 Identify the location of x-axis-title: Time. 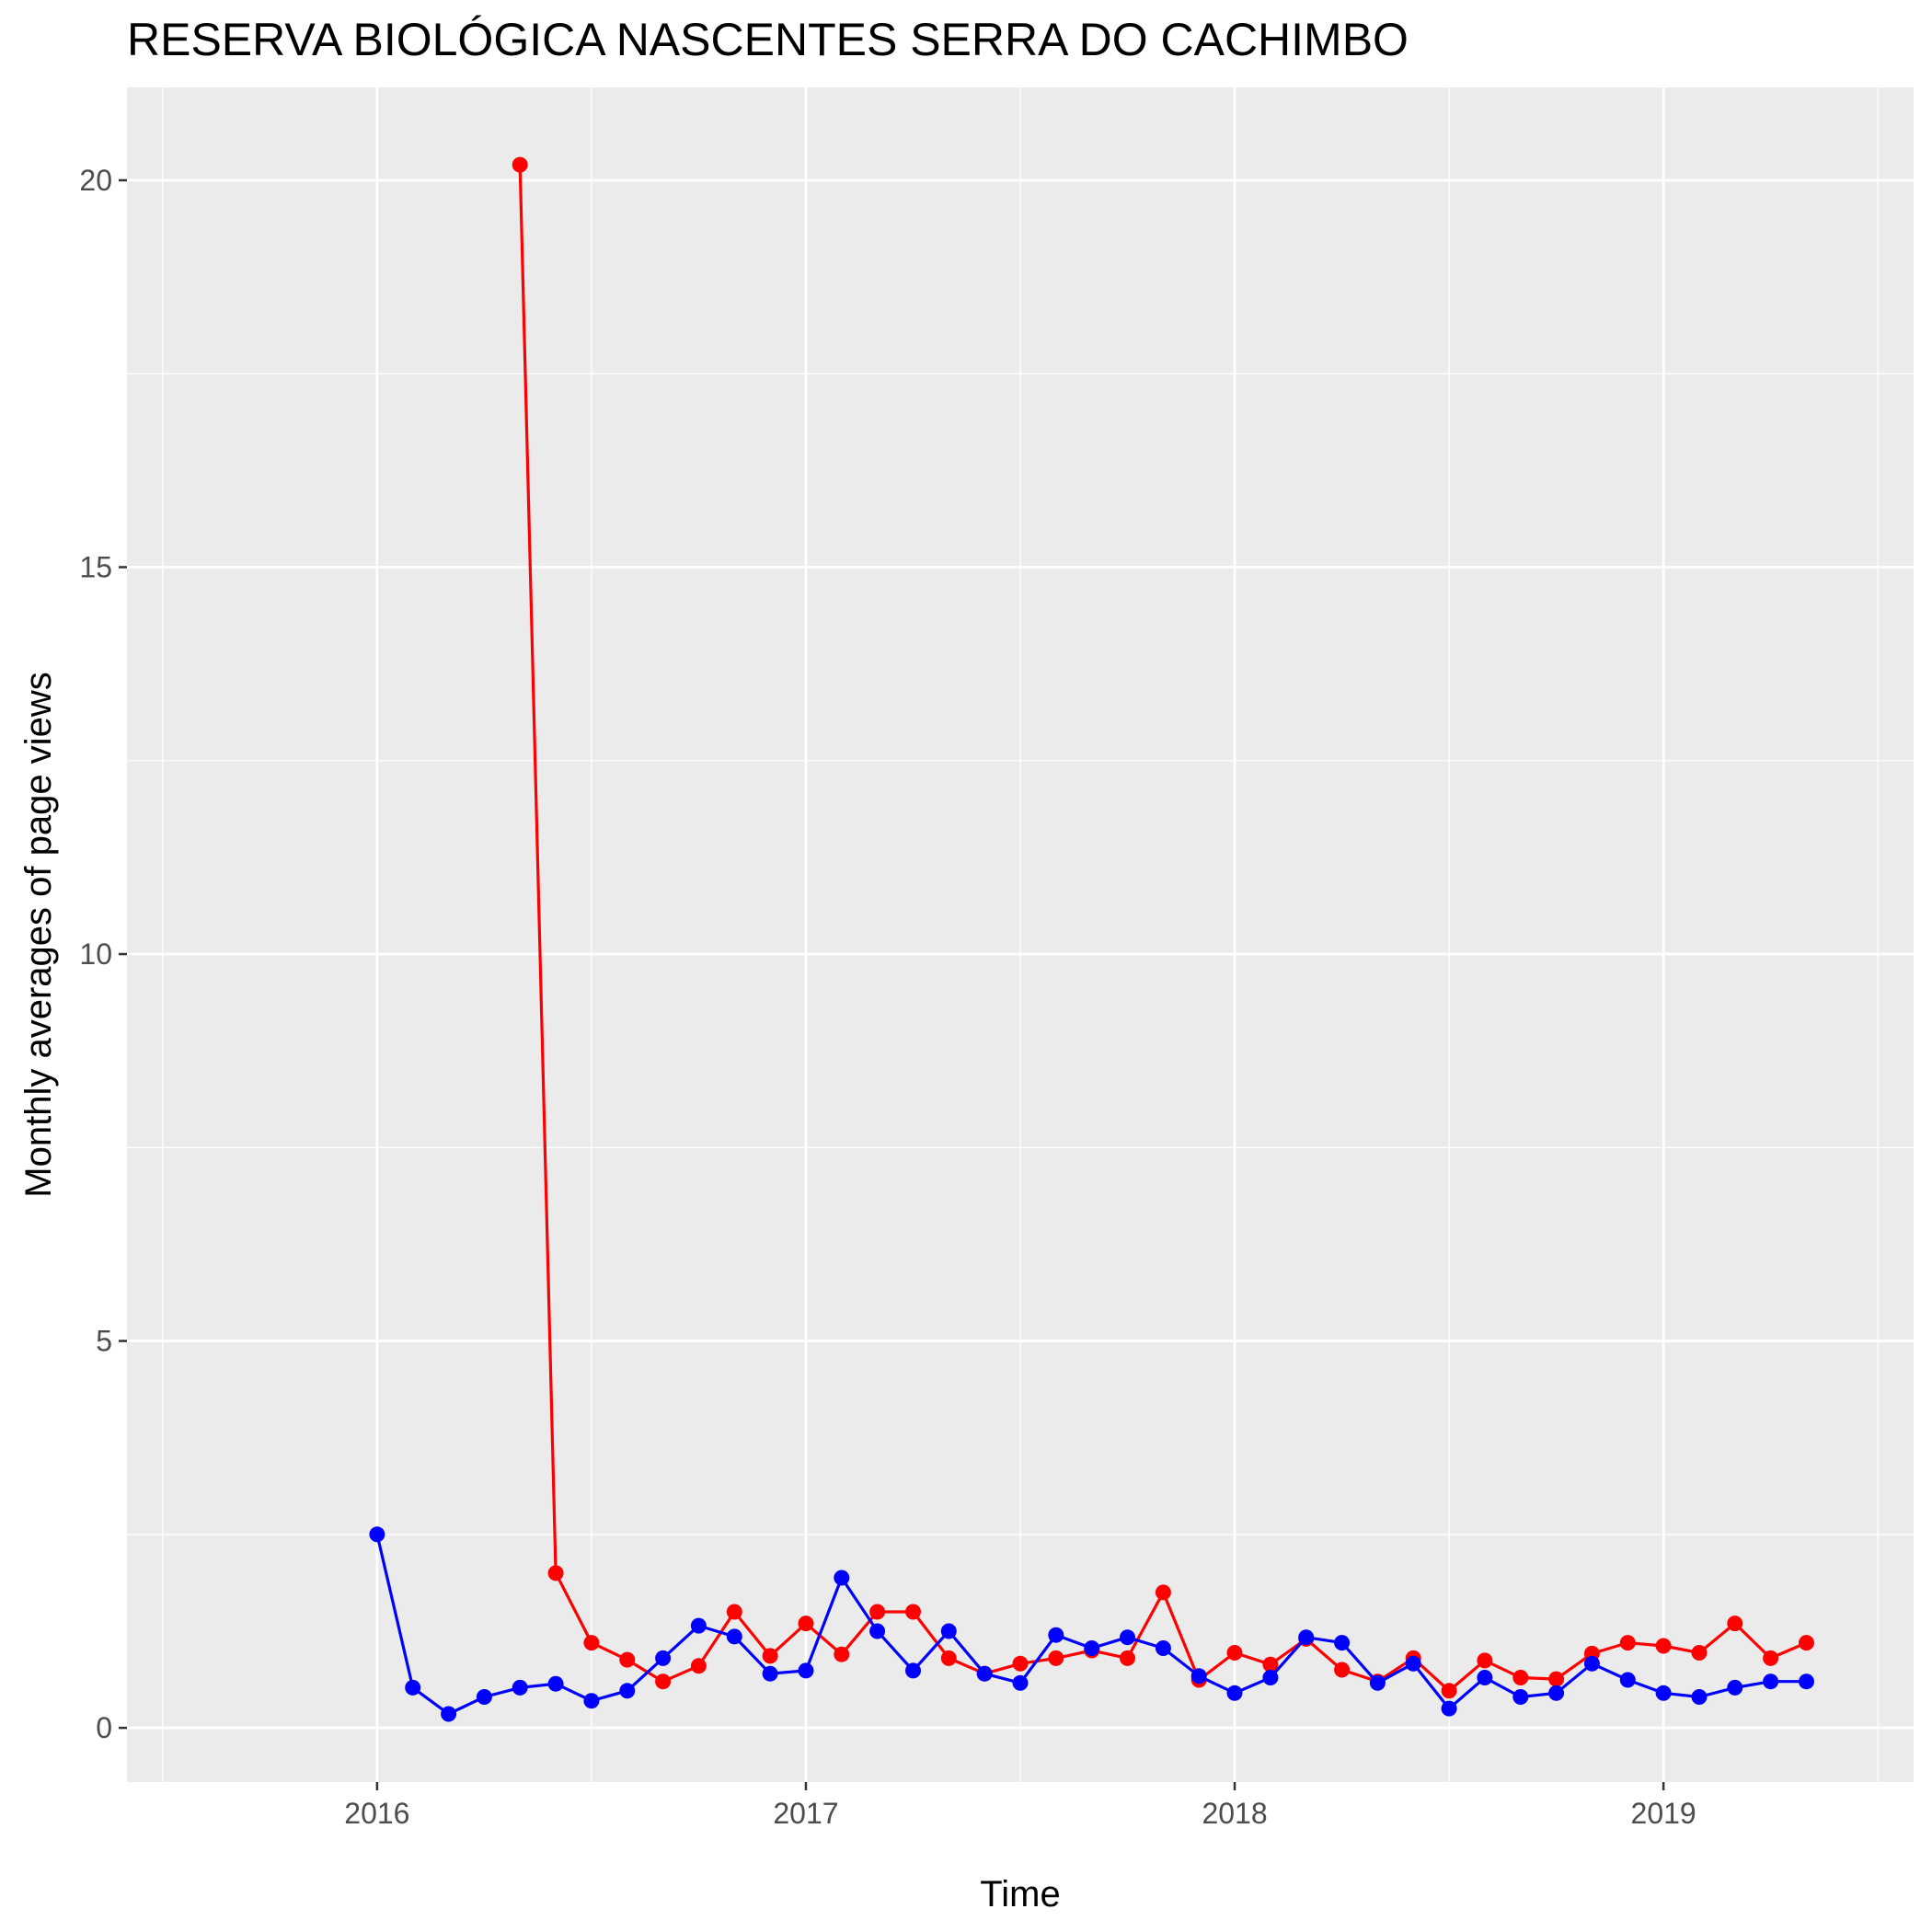
(1020, 1894).